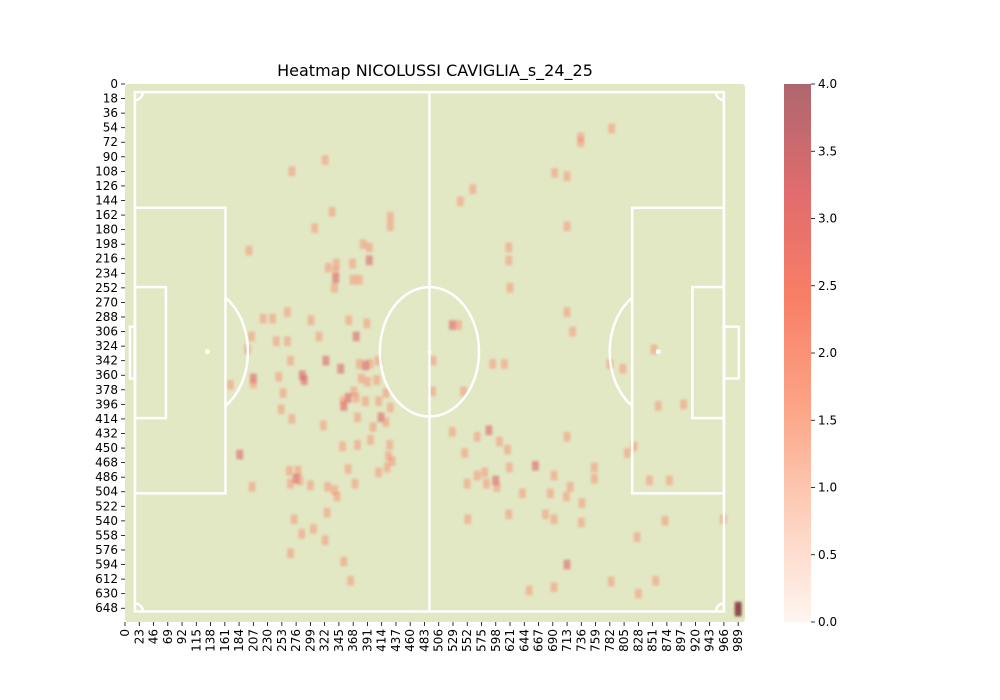  Describe the element at coordinates (106, 230) in the screenshot. I see `y-tick-label: 180` at that location.